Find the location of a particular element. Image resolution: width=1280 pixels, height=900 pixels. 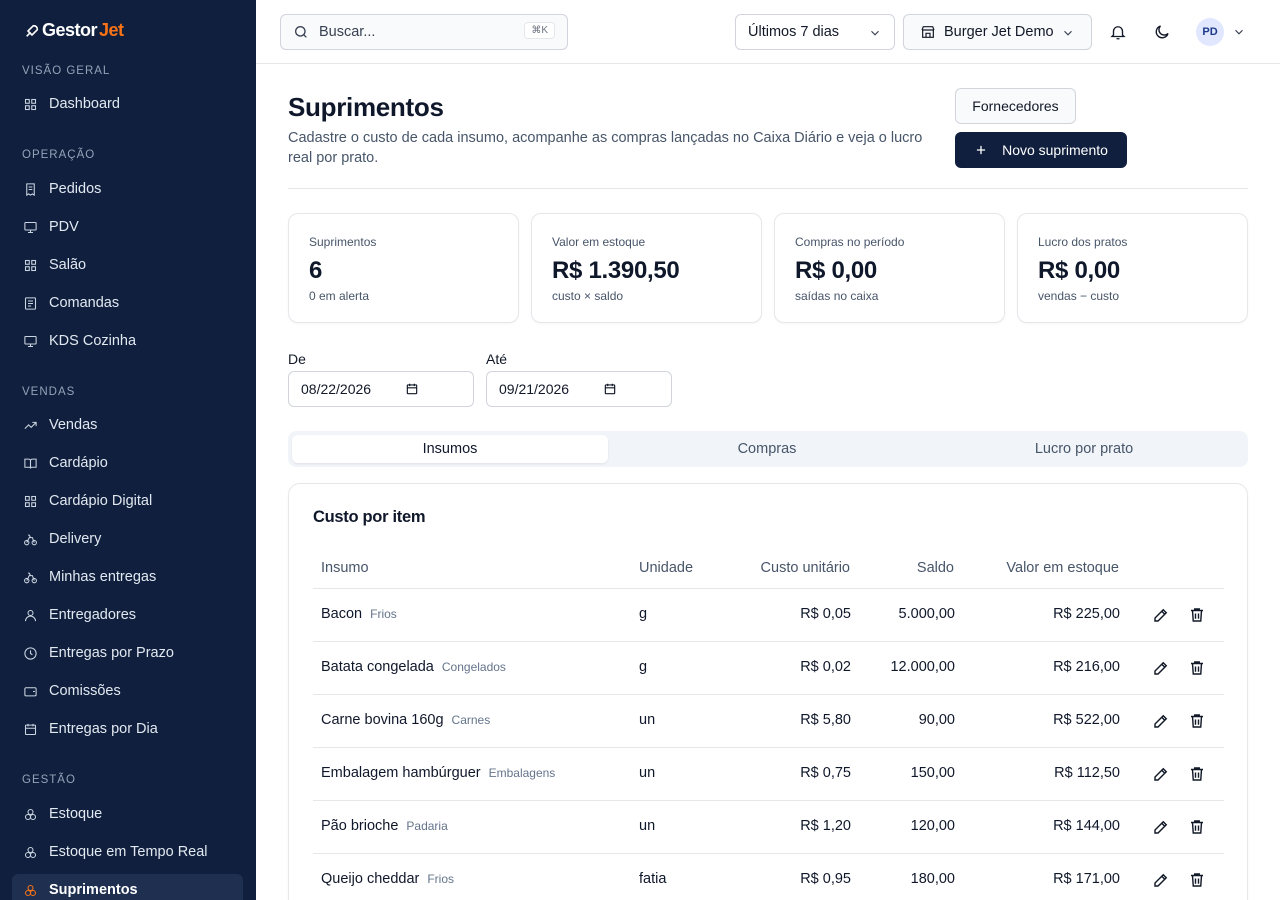

sidebar-item-label: Suprimentos is located at coordinates (93, 890).